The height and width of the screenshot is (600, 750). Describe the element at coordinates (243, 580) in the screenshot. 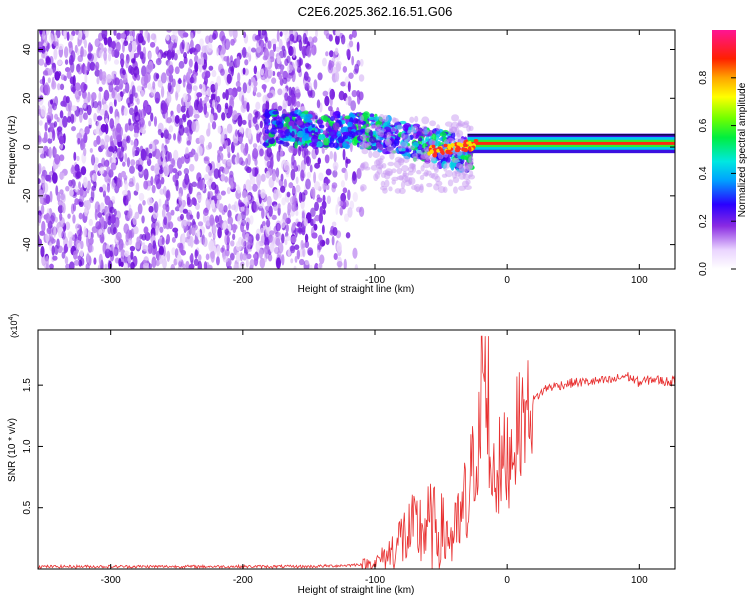

I see `snr-xtick-label: -200` at that location.